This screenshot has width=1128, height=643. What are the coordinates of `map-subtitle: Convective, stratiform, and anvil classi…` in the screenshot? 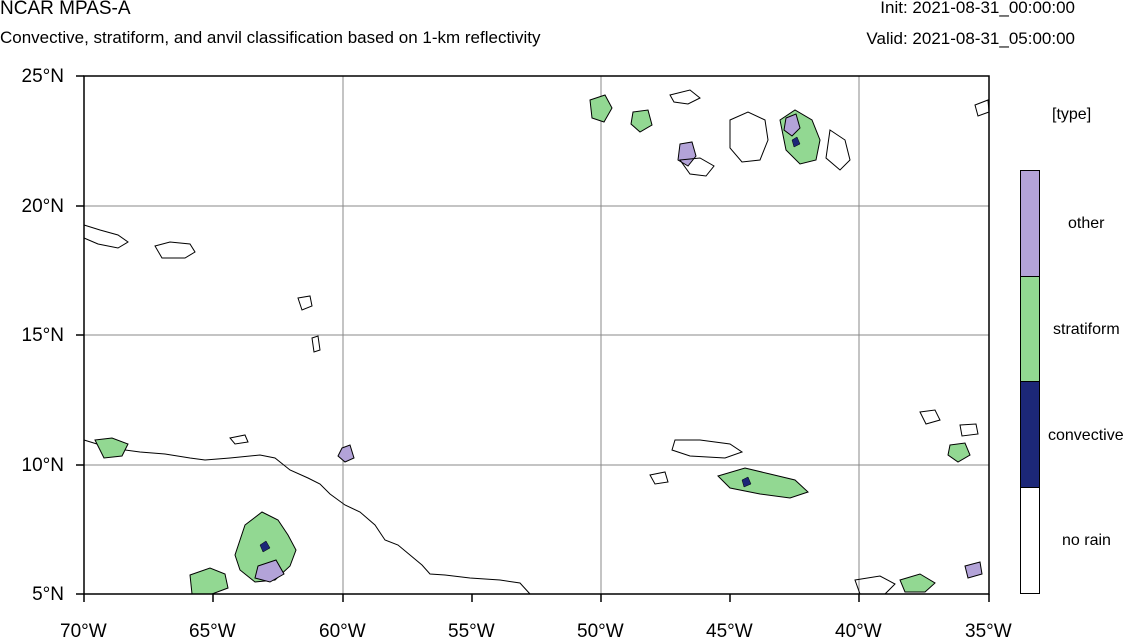 It's located at (270, 37).